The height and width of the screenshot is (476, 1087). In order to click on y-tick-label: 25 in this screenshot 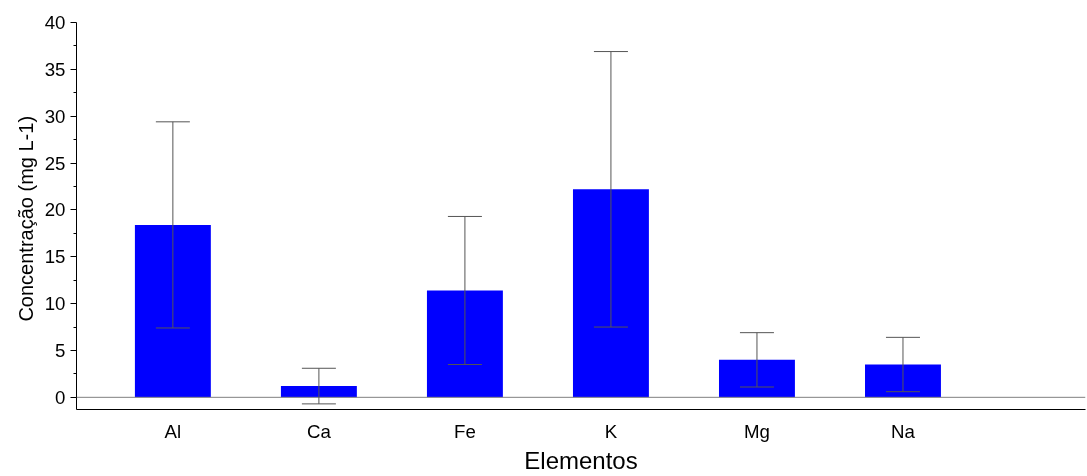, I will do `click(55, 163)`.